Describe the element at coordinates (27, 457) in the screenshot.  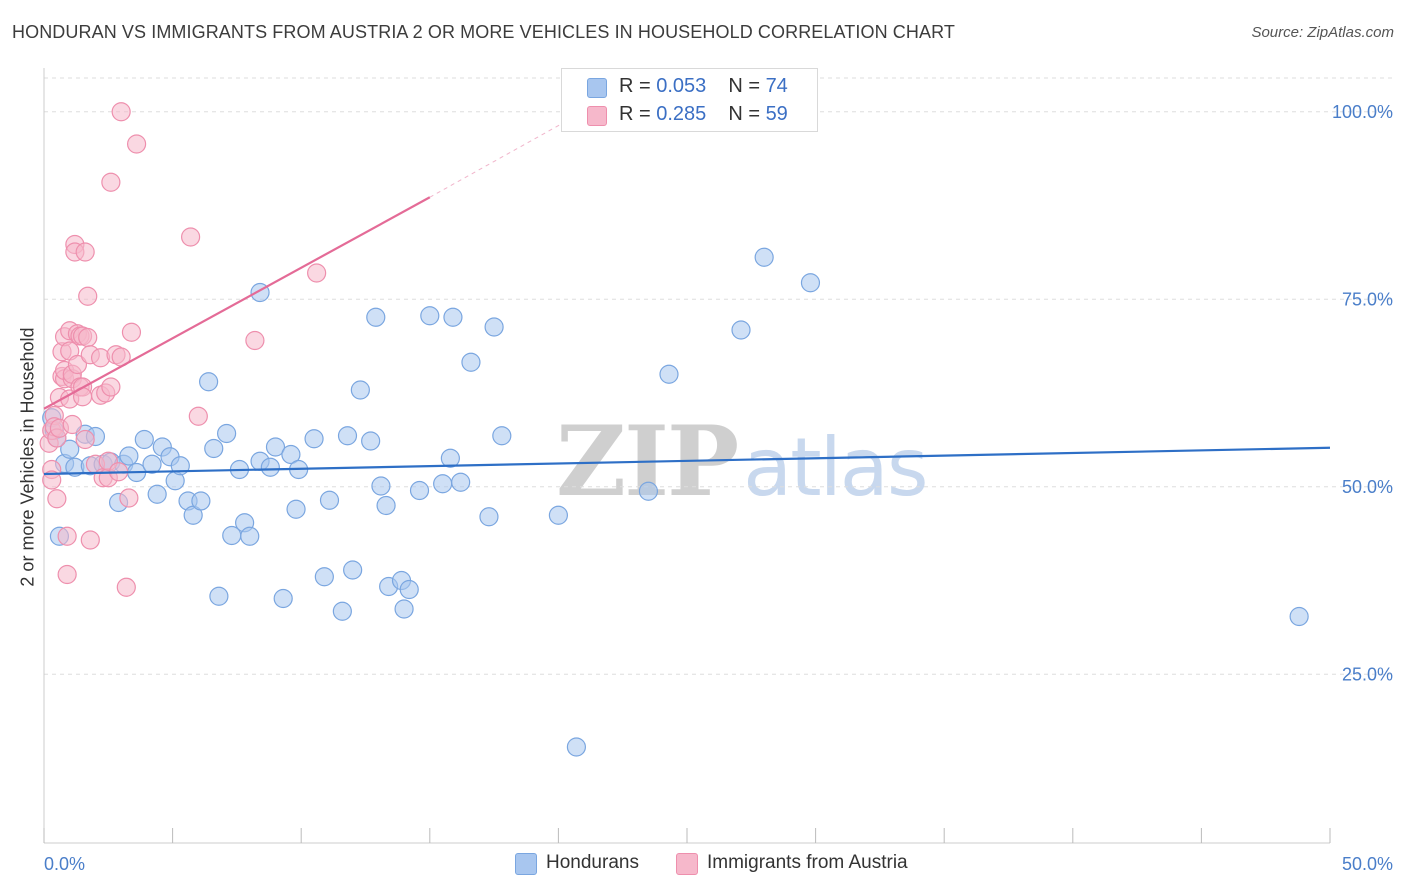
I see `y-axis-title: 2 or more Vehicles in Household` at that location.